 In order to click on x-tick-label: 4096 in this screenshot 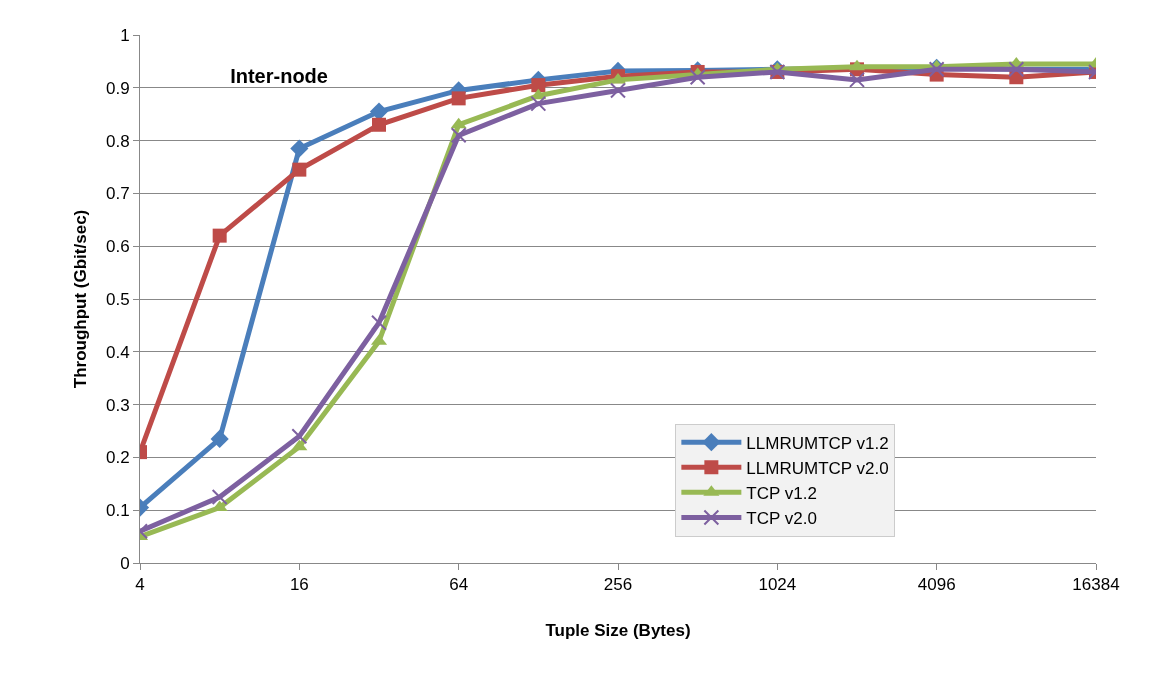, I will do `click(936, 585)`.